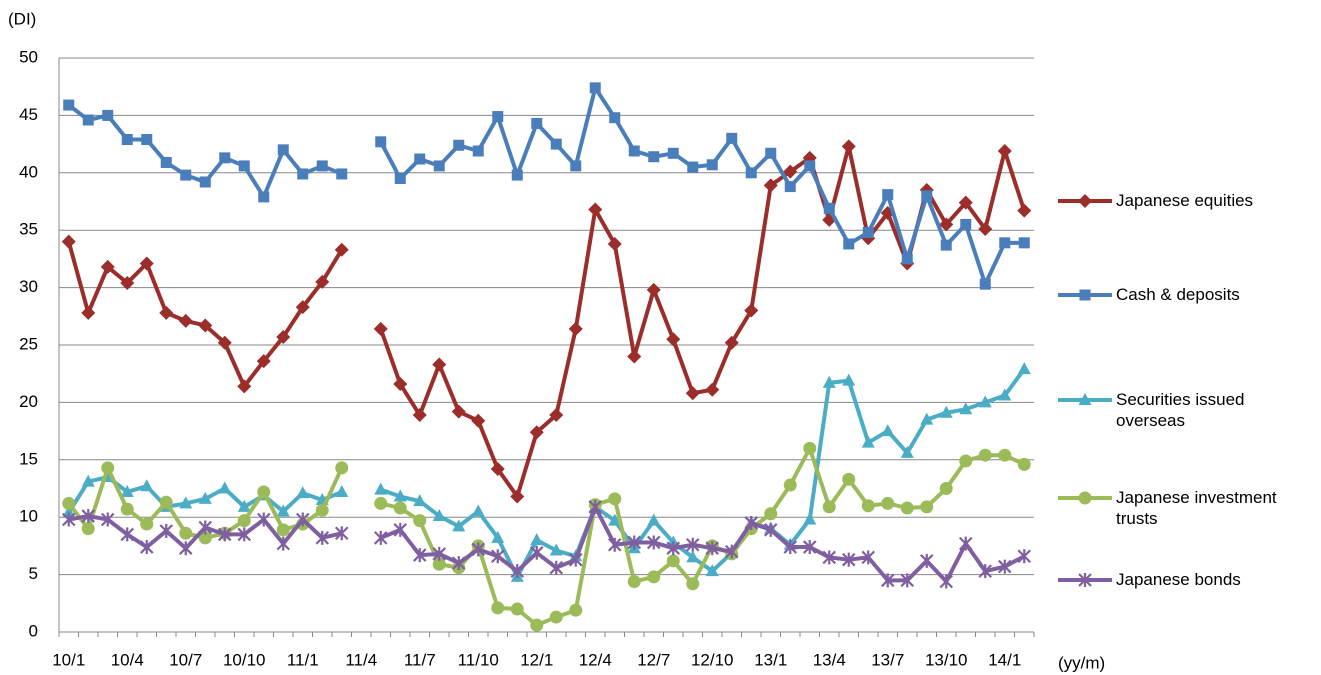 The image size is (1321, 675). What do you see at coordinates (1185, 200) in the screenshot?
I see `legend-label: Japanese equities` at bounding box center [1185, 200].